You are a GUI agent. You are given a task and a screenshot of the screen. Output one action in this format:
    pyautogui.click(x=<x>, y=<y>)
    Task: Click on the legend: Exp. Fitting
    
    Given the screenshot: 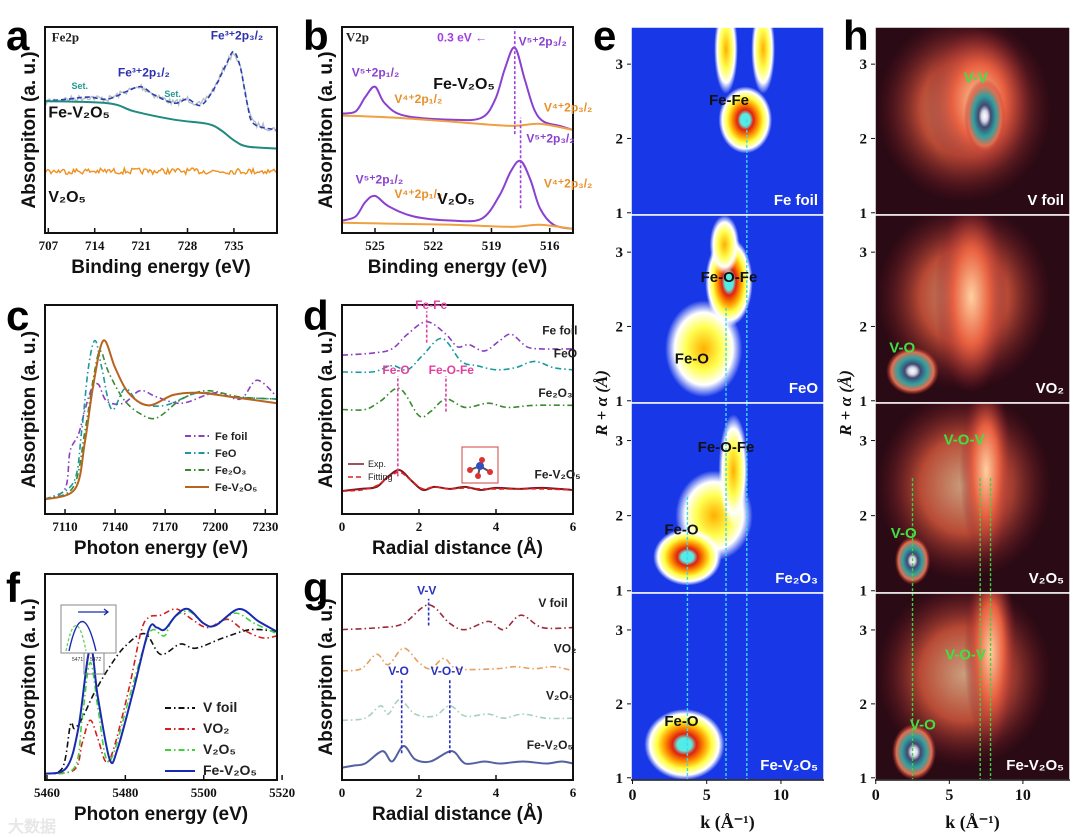 What is the action you would take?
    pyautogui.click(x=370, y=470)
    